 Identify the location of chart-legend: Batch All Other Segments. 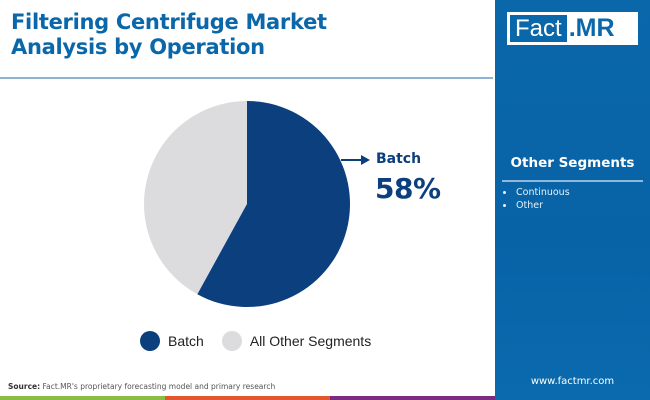
(264, 341).